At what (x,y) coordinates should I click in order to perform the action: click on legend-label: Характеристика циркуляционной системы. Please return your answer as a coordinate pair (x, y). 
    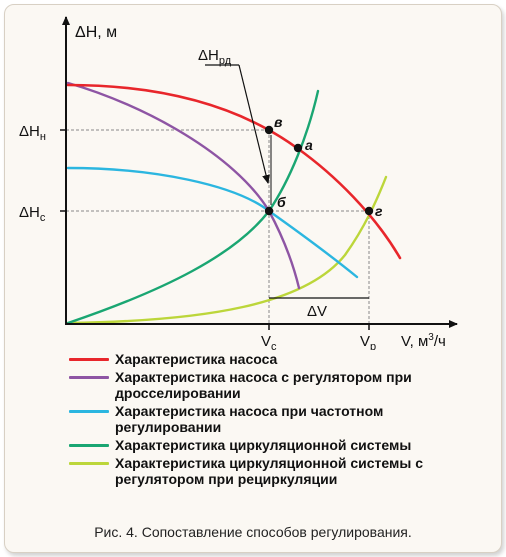
    Looking at the image, I should click on (263, 445).